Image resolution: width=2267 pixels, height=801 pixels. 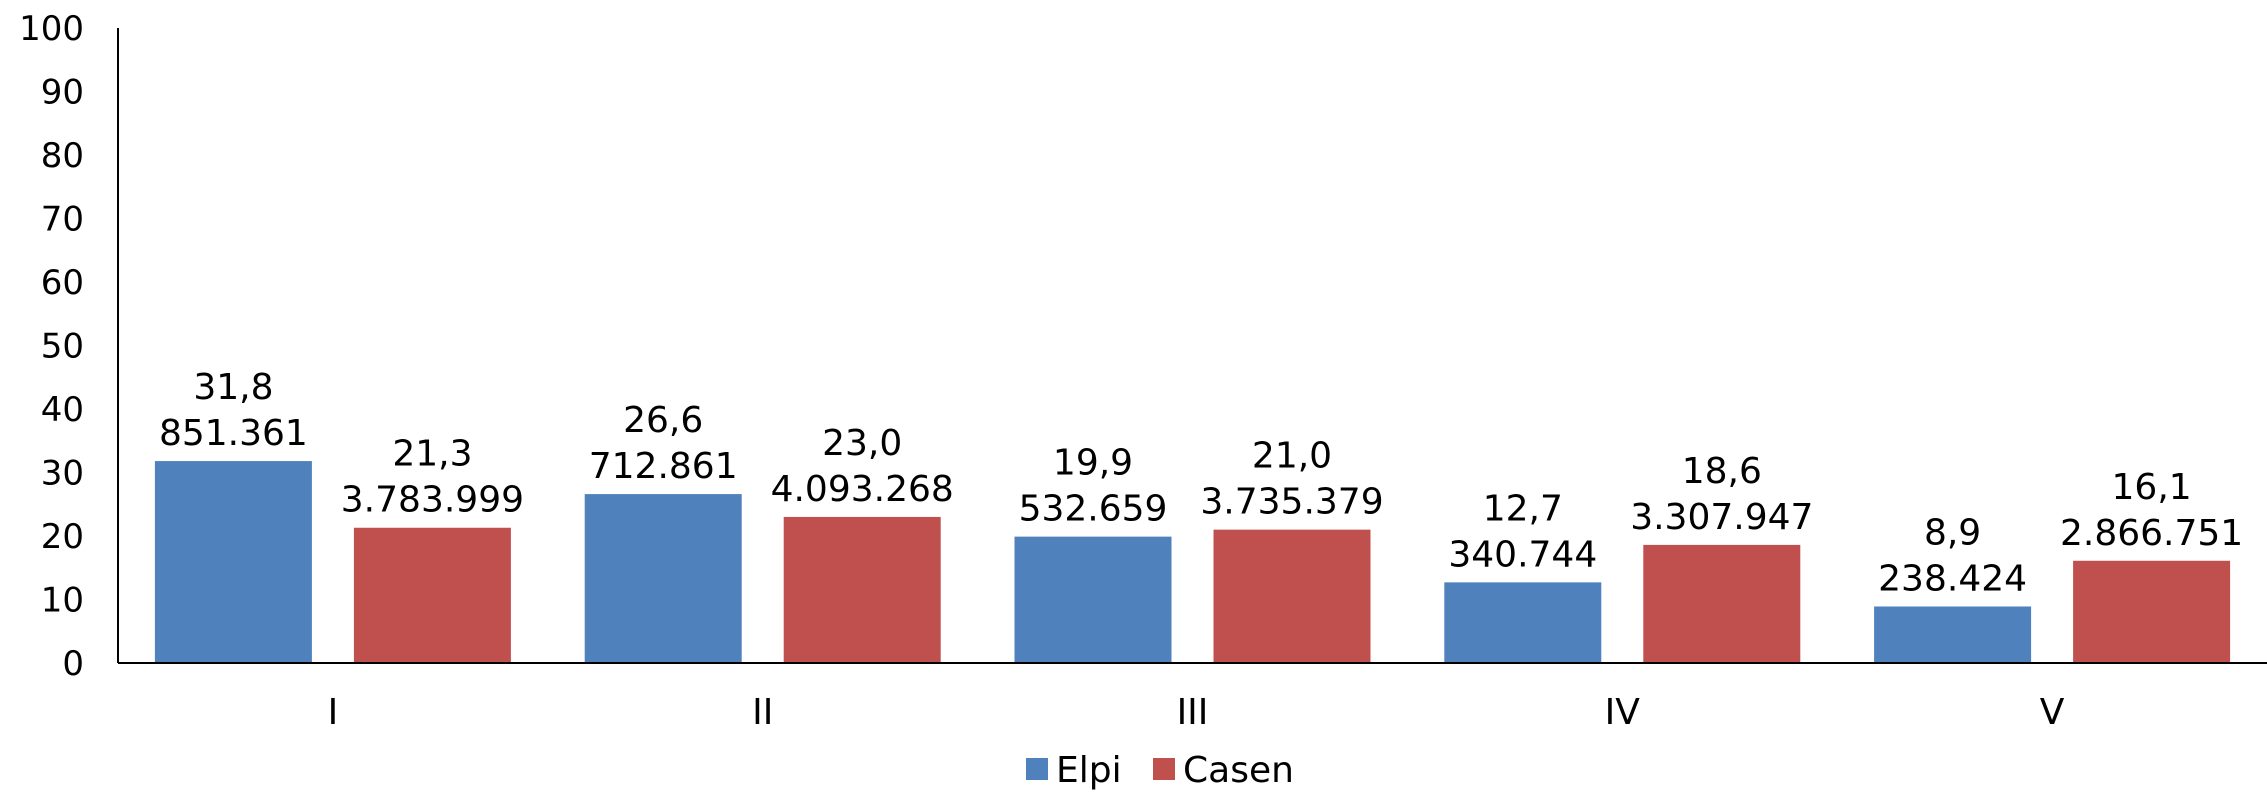 What do you see at coordinates (2152, 611) in the screenshot?
I see `bar-casen-V` at bounding box center [2152, 611].